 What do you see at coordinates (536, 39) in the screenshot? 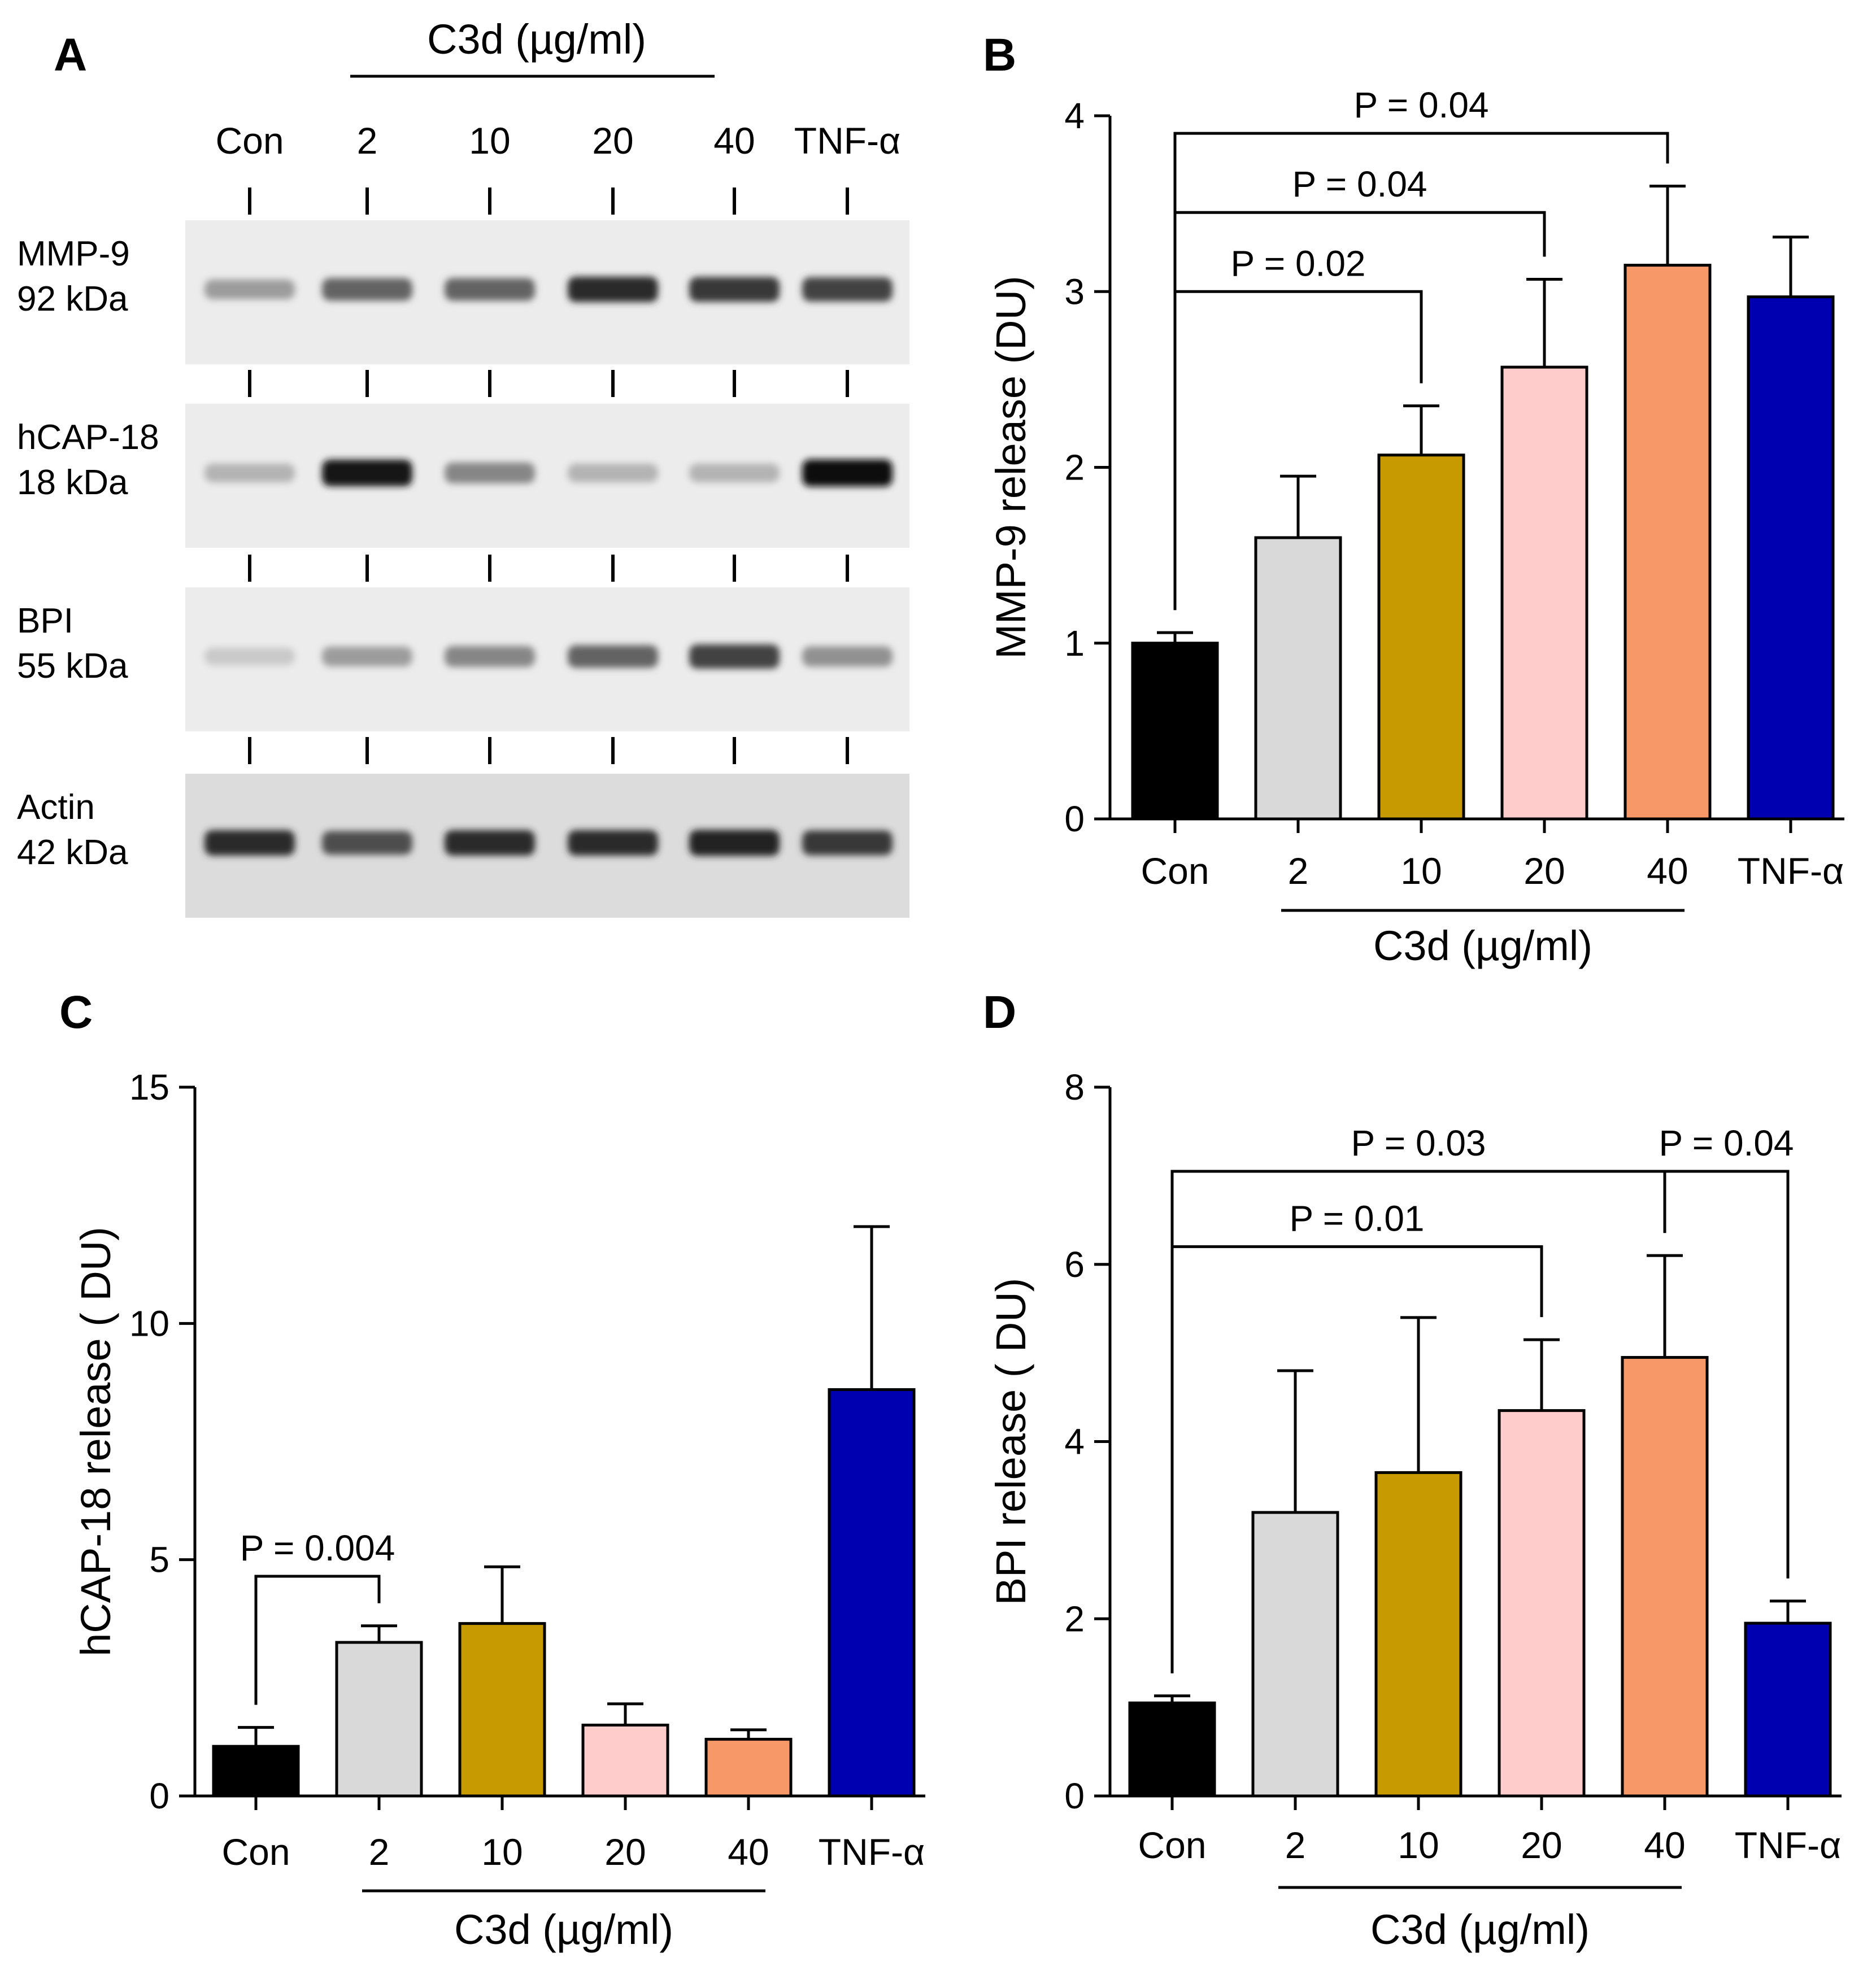
I see `blot-group-label: C3d (µg/ml)` at bounding box center [536, 39].